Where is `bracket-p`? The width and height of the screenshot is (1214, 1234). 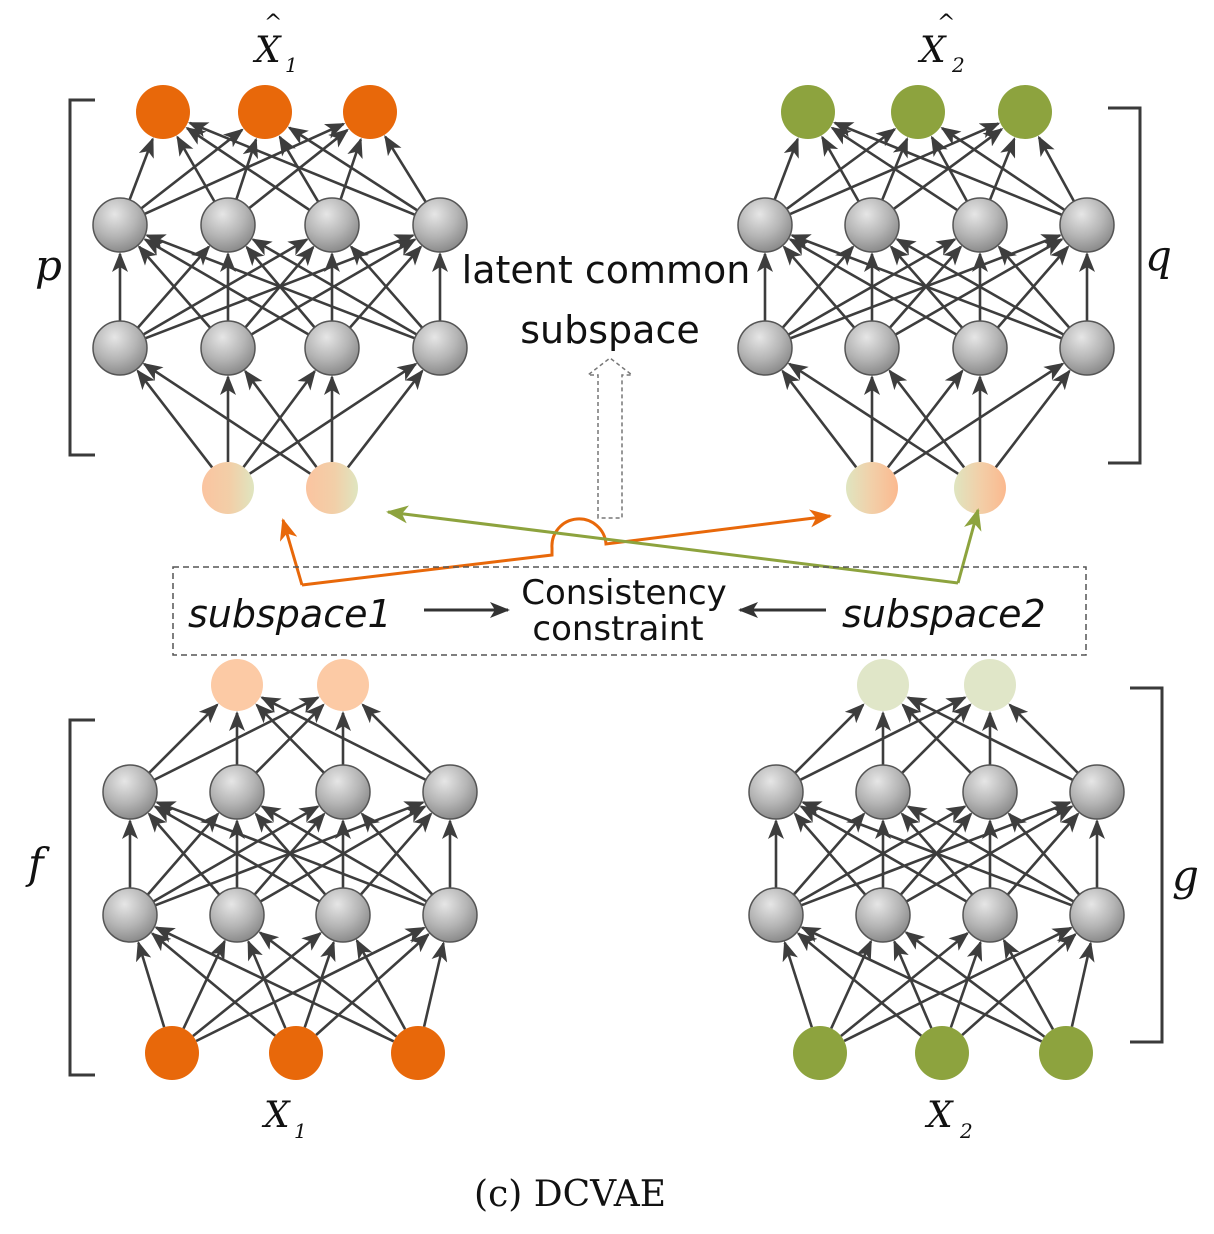 bracket-p is located at coordinates (81, 277).